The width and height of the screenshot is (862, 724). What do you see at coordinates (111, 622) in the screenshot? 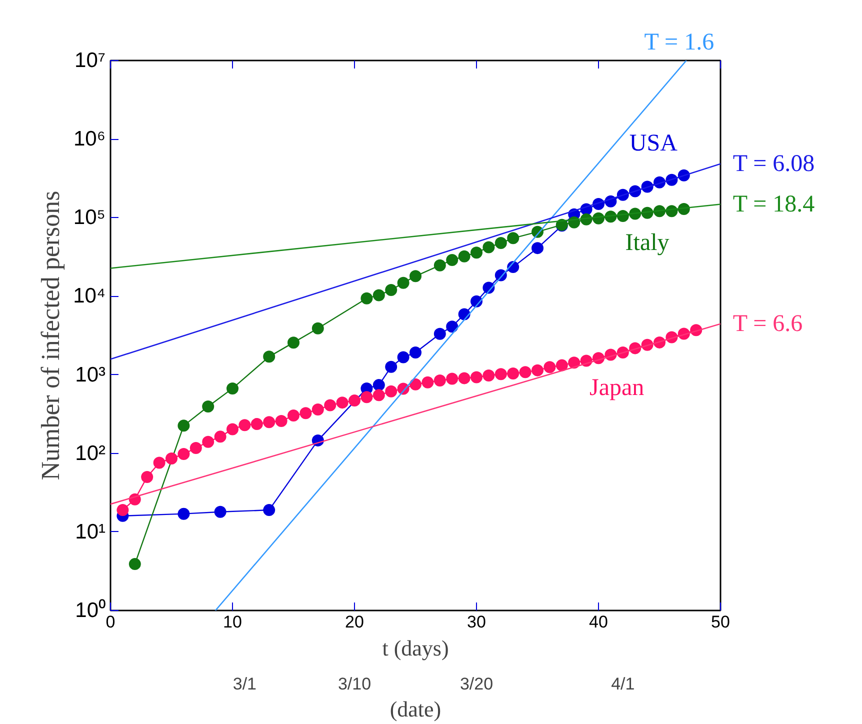
I see `x-tick-label: 0` at bounding box center [111, 622].